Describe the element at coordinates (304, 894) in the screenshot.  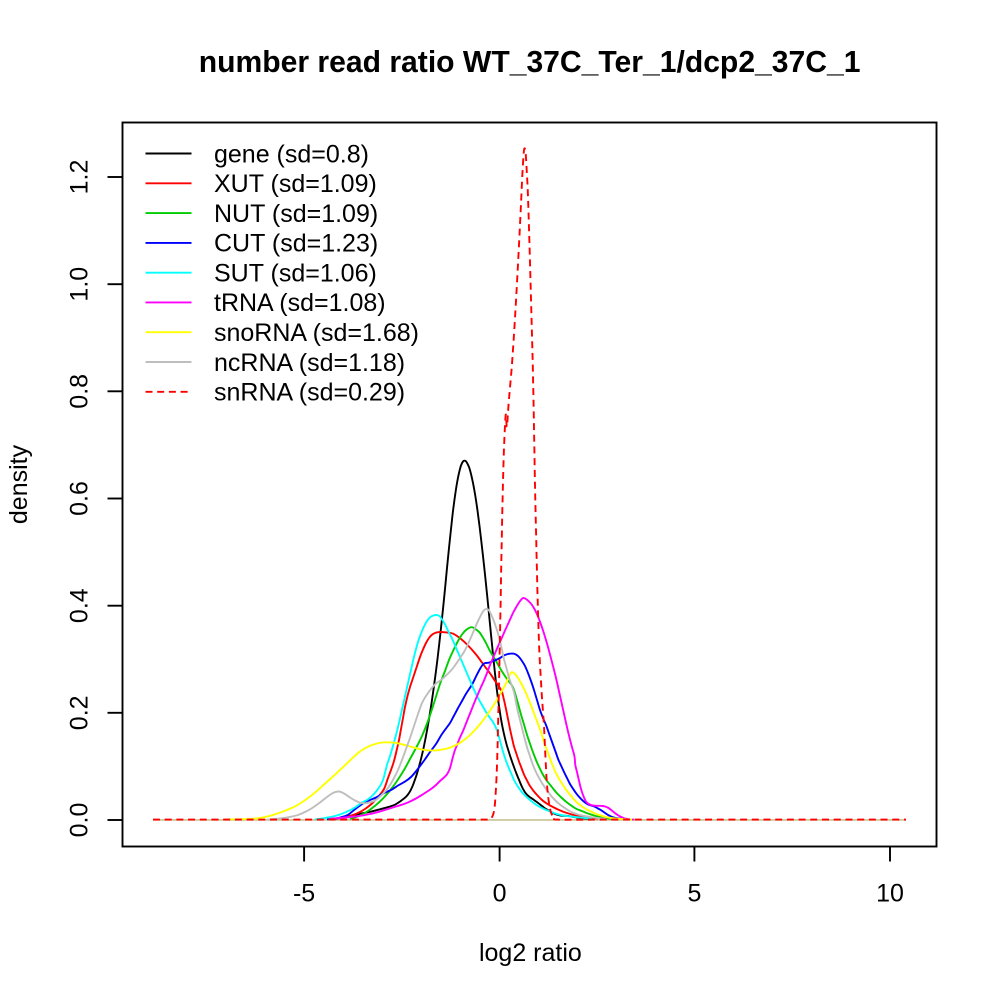
I see `svg-text: -5` at that location.